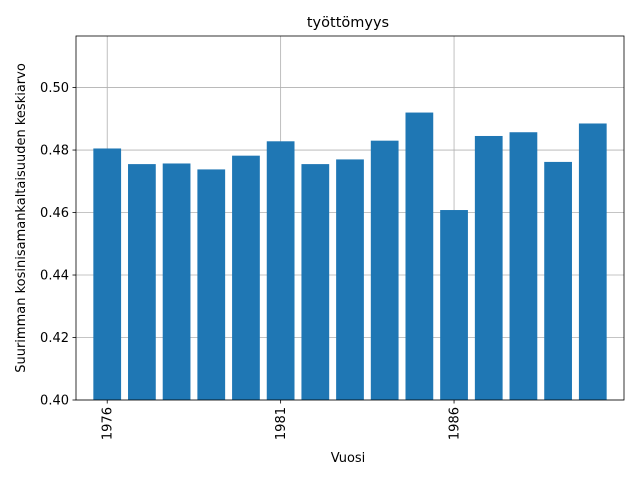  Describe the element at coordinates (54, 151) in the screenshot. I see `y-tick-label: 0.48` at that location.